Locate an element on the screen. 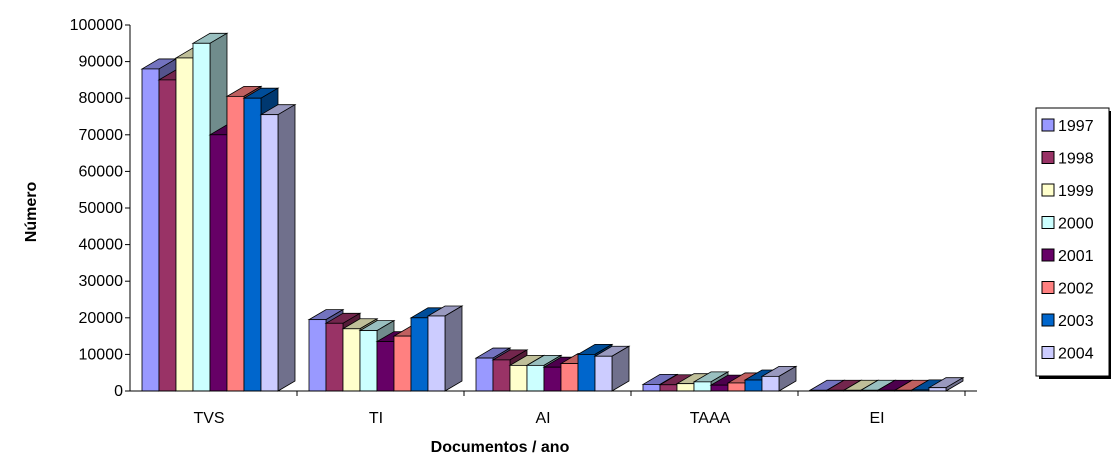 The height and width of the screenshot is (459, 1111). legend-label: 1999 is located at coordinates (1076, 191).